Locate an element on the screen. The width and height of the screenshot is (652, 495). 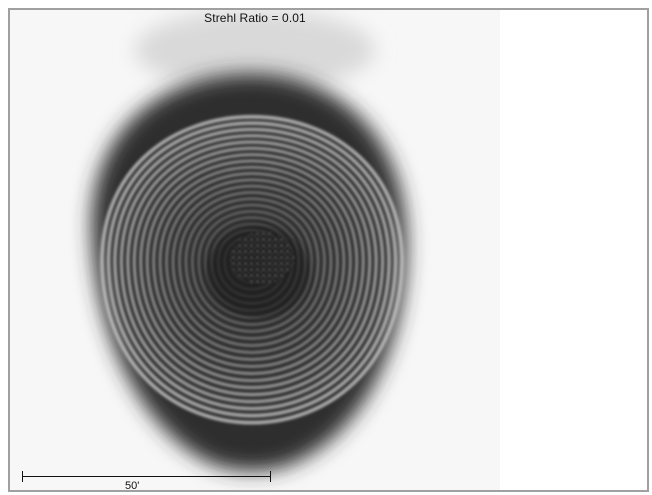
scale-bar-right-tick is located at coordinates (270, 476).